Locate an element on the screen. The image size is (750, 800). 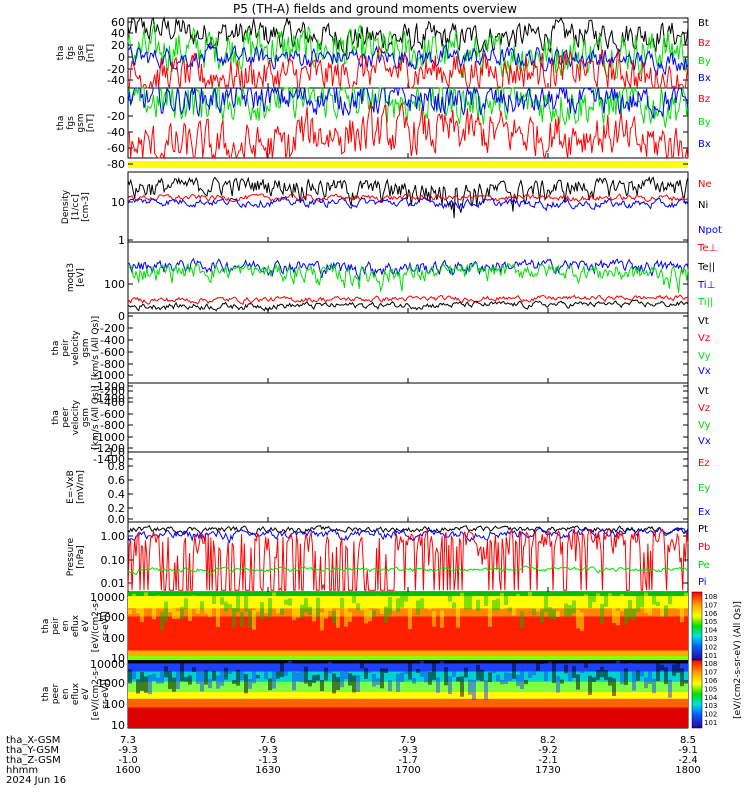
colorbar-tick-7: 101 is located at coordinates (710, 656).